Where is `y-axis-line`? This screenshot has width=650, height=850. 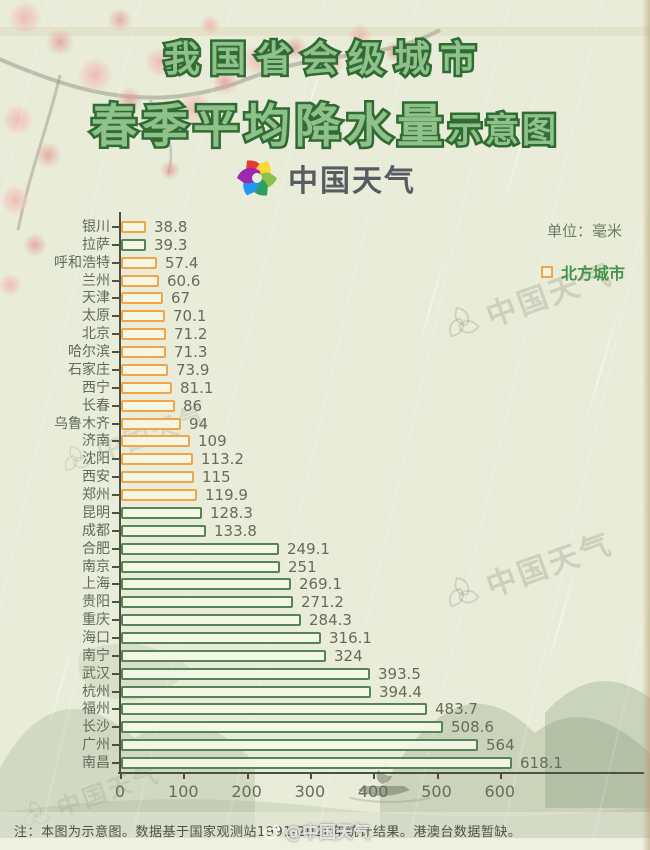 y-axis-line is located at coordinates (120, 493).